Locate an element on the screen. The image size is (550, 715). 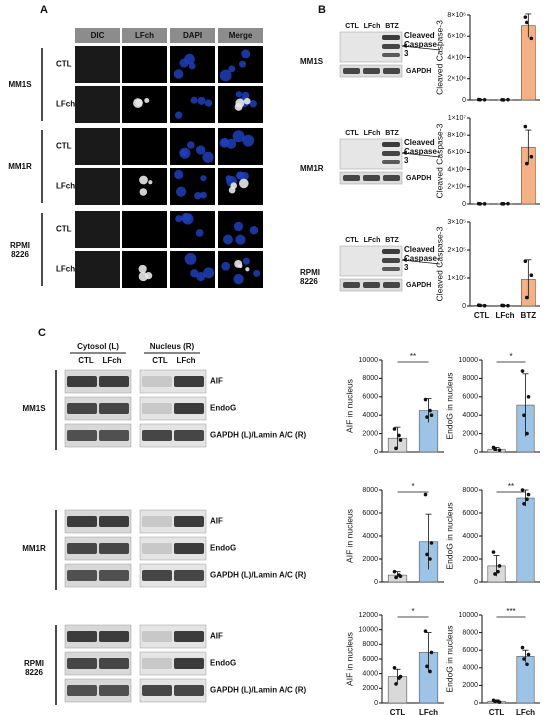
y-tick-label: 1×10⁷ is located at coordinates (457, 118).